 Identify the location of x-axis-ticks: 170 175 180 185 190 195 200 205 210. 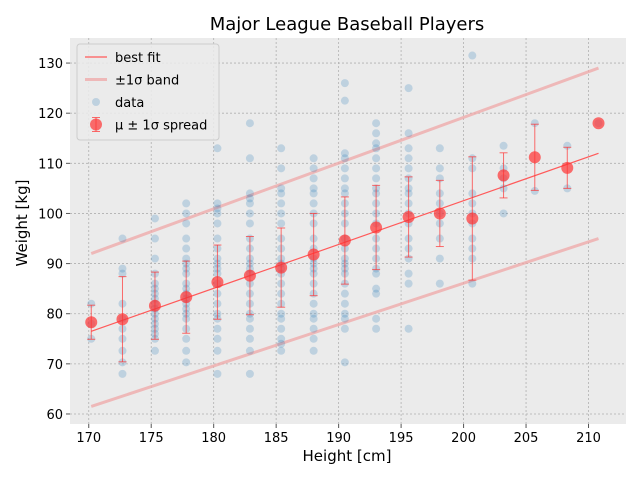
(338, 435).